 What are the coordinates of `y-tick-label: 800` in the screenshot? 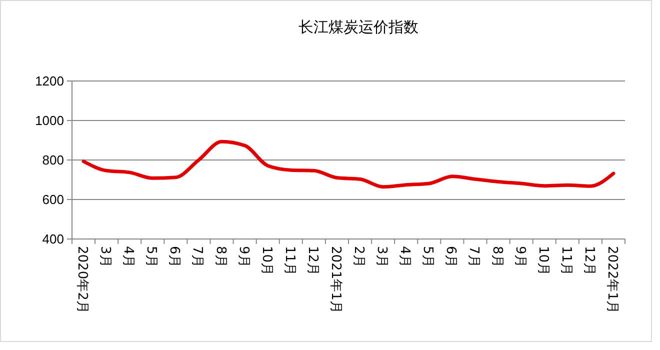 It's located at (53, 160).